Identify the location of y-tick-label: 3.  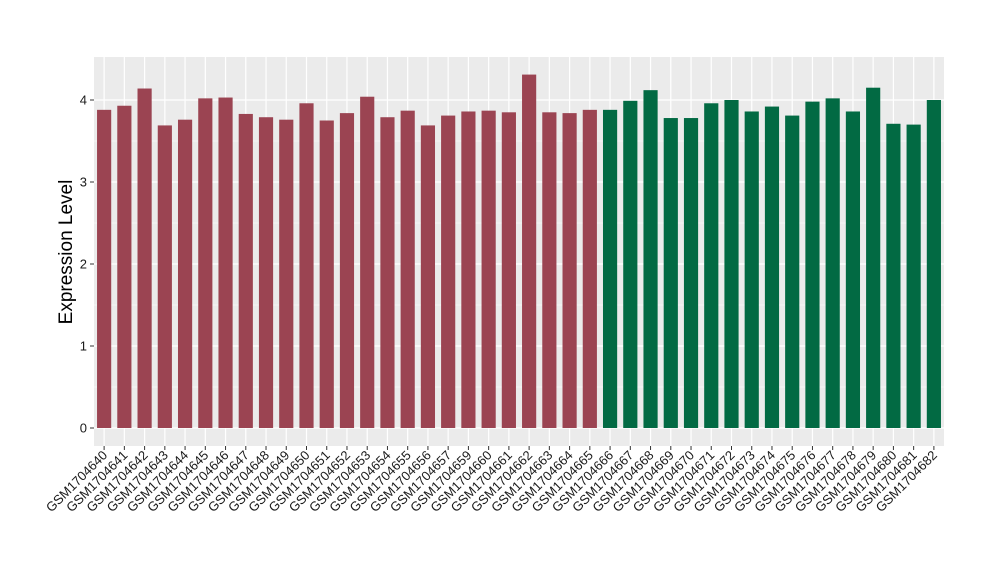
(83, 182).